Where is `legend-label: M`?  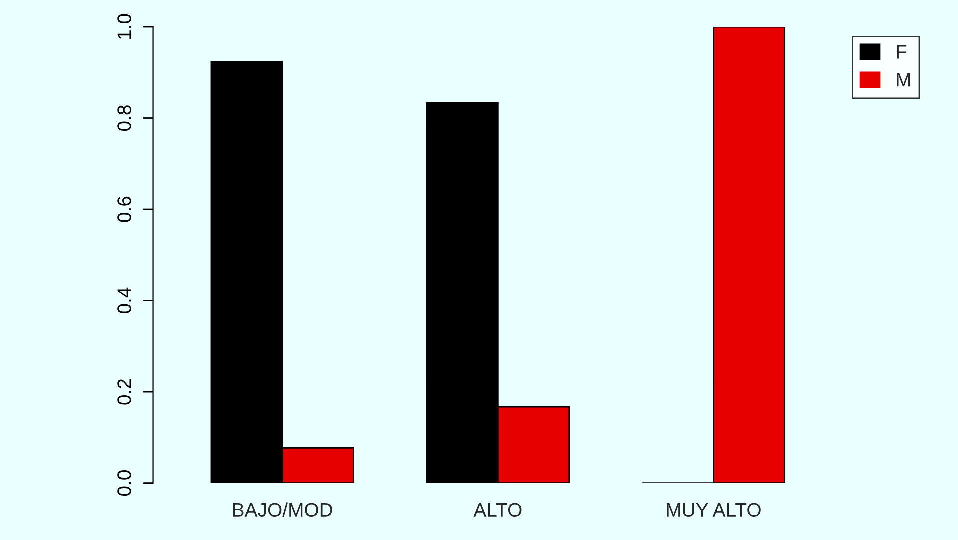
legend-label: M is located at coordinates (903, 80).